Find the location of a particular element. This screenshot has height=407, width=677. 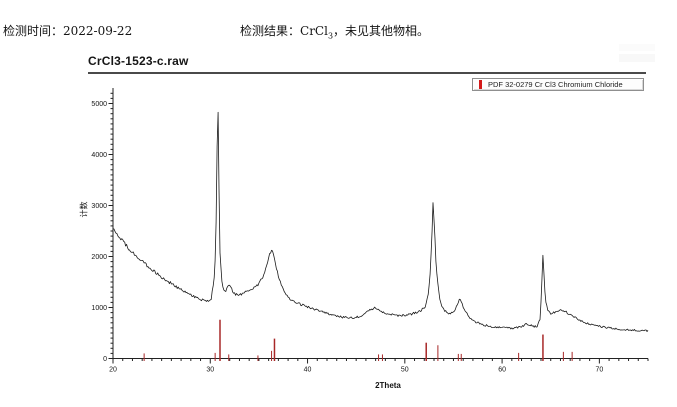

test-result-formula: CrCl is located at coordinates (314, 31).